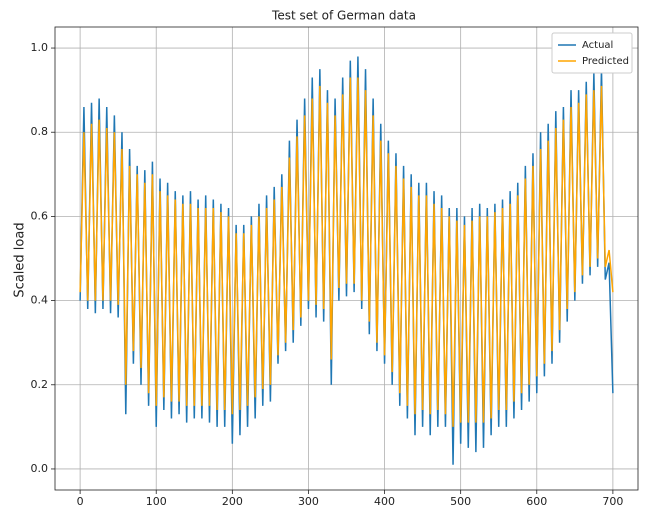  What do you see at coordinates (40, 468) in the screenshot?
I see `y-tick-label: 0.0` at bounding box center [40, 468].